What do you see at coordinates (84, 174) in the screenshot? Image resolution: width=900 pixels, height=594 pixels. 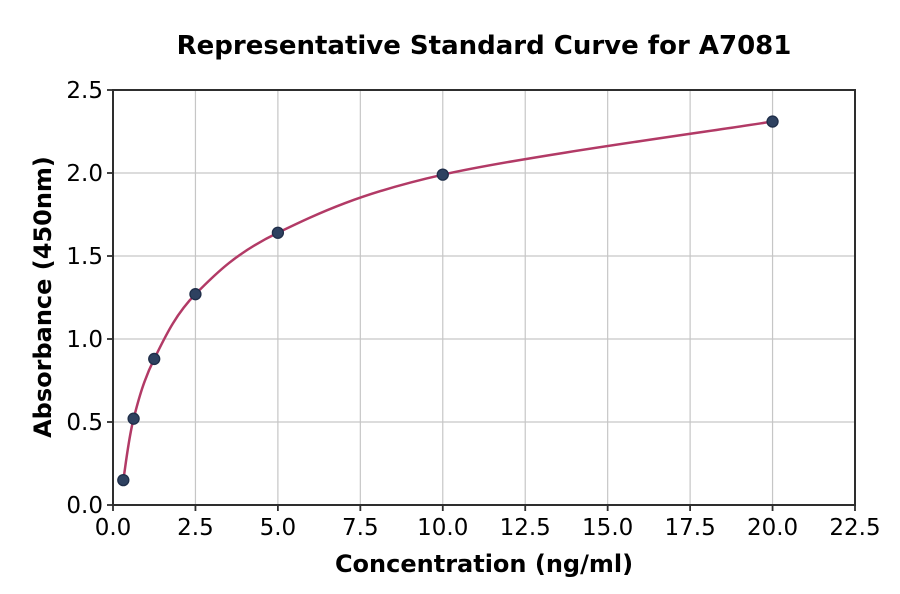 I see `y-tick-label: 2.0` at bounding box center [84, 174].